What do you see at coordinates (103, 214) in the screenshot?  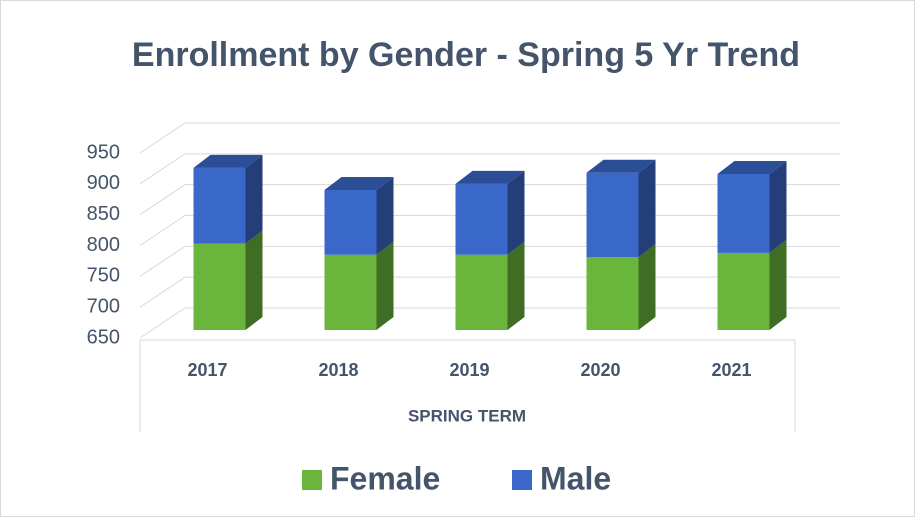 I see `y-tick-label: 850` at bounding box center [103, 214].